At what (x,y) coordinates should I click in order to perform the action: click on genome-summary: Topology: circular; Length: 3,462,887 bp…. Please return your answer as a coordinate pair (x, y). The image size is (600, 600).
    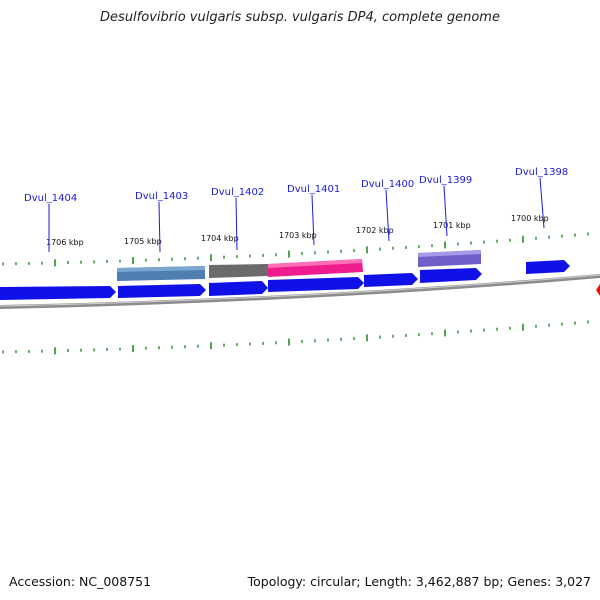
    Looking at the image, I should click on (419, 581).